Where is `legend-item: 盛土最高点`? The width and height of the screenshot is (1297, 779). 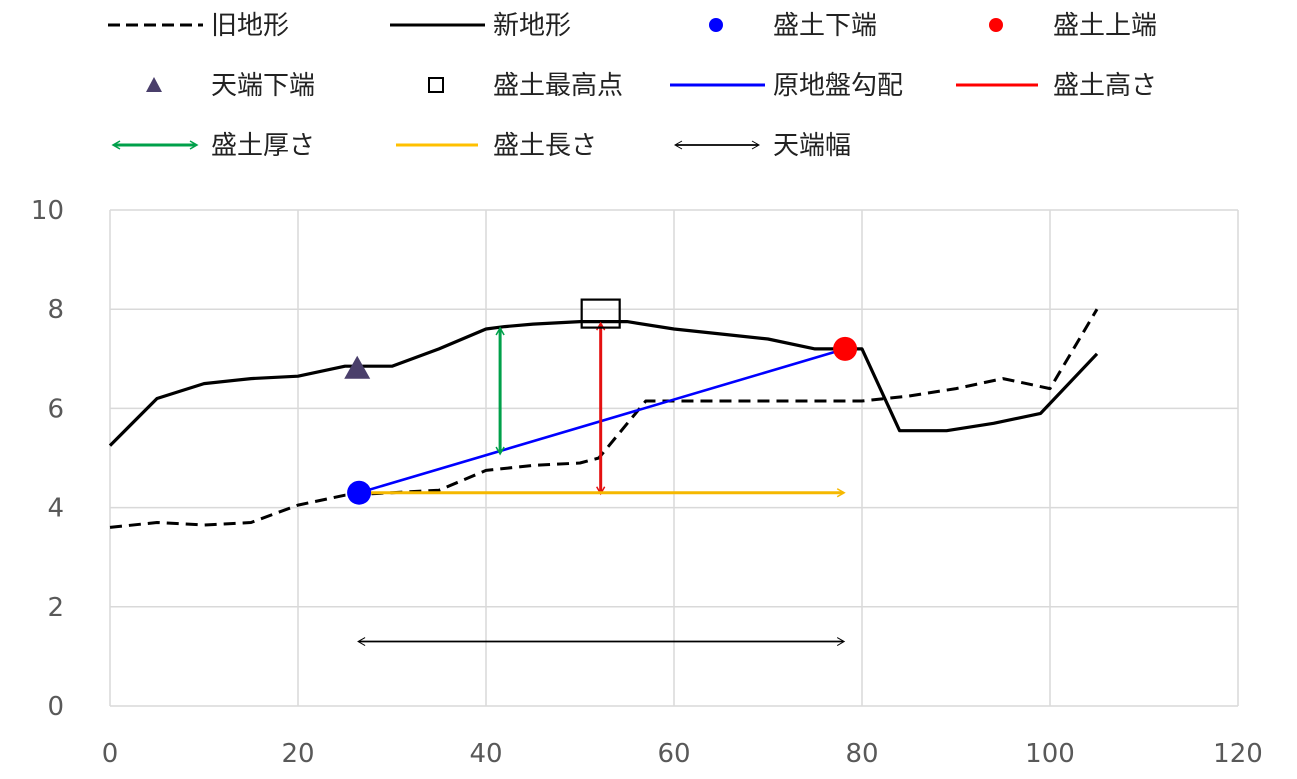 legend-item: 盛土最高点 is located at coordinates (525, 86).